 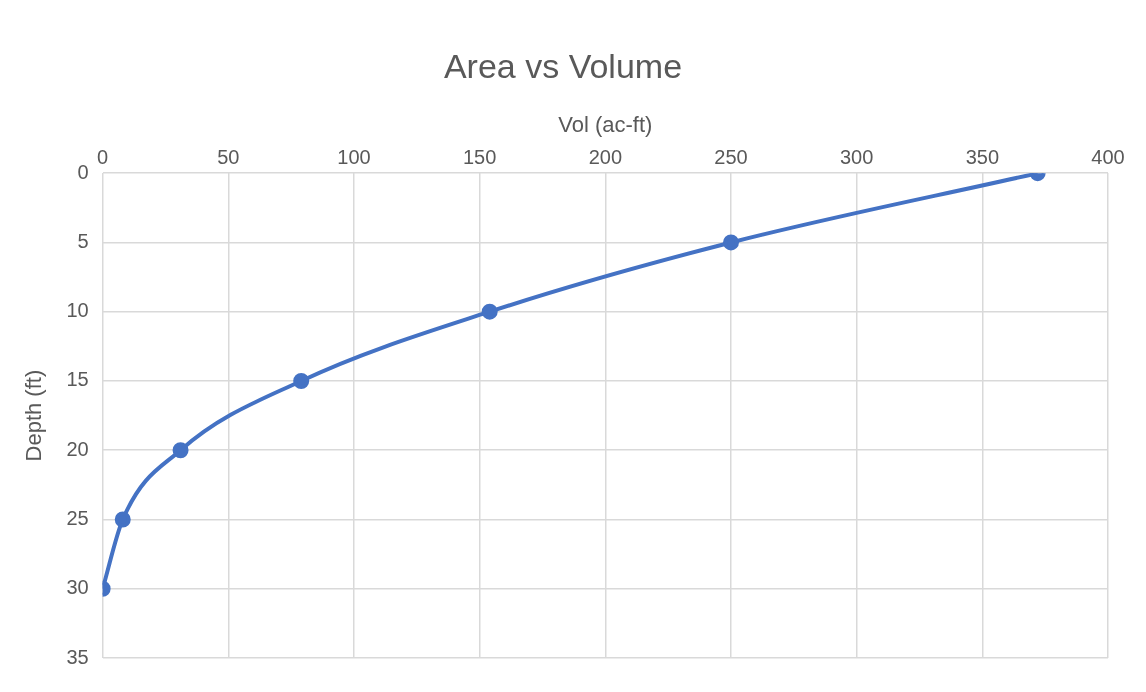 I want to click on y-tick-label: 5, so click(x=83, y=240).